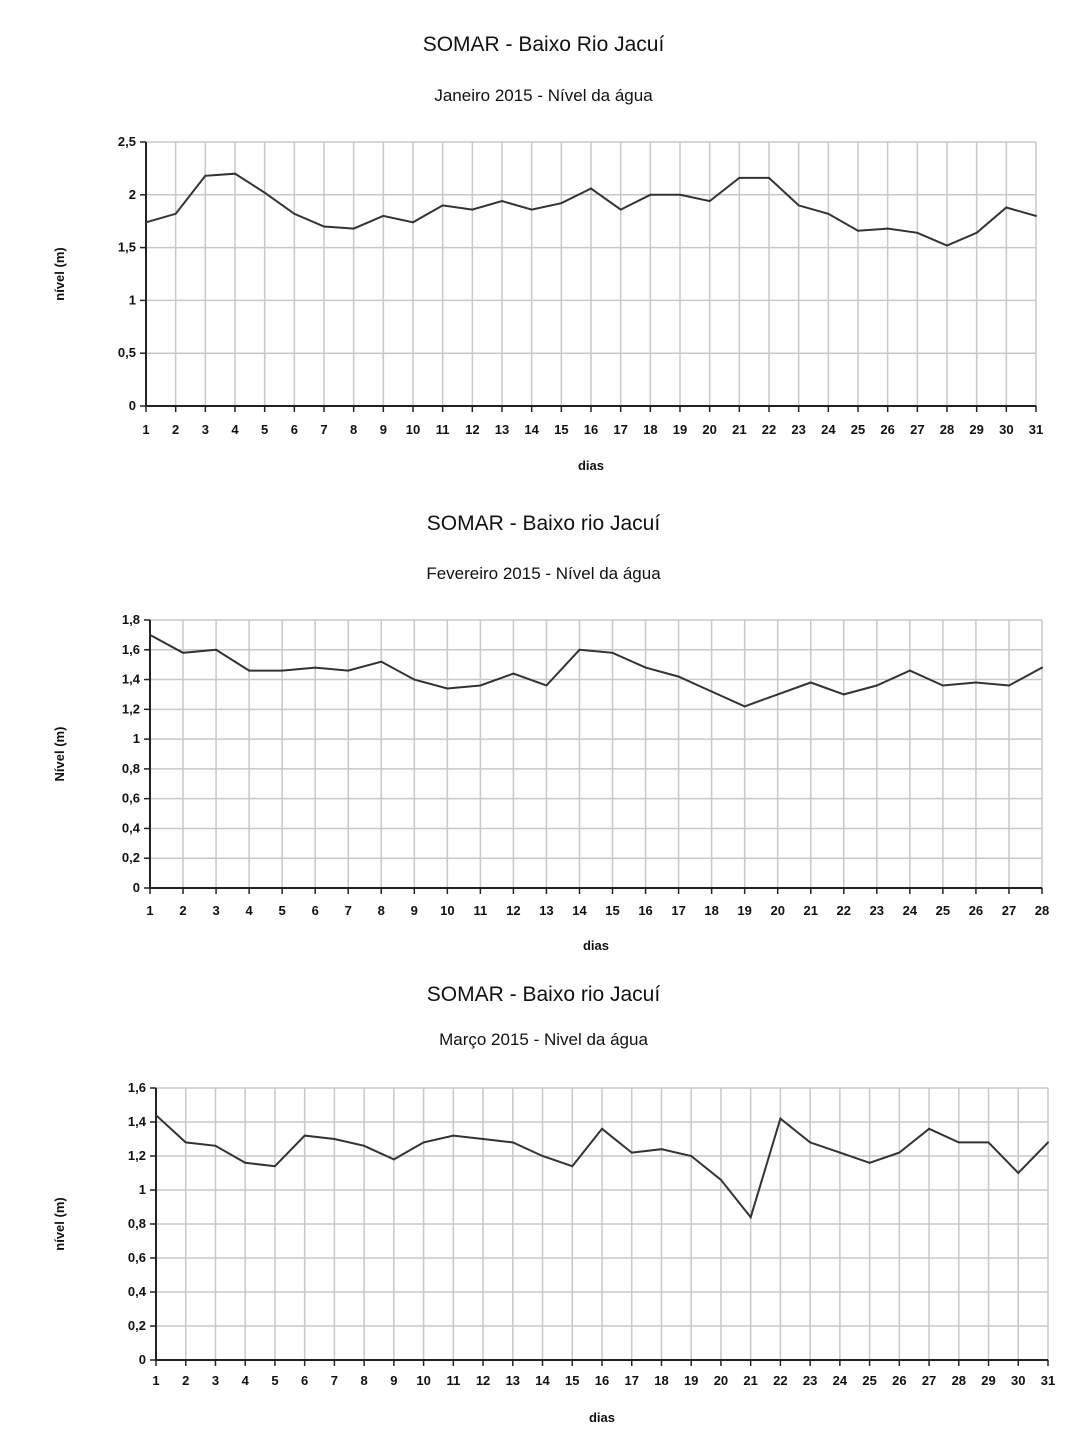 This screenshot has height=1445, width=1087. I want to click on x-tick-label: 14, so click(579, 910).